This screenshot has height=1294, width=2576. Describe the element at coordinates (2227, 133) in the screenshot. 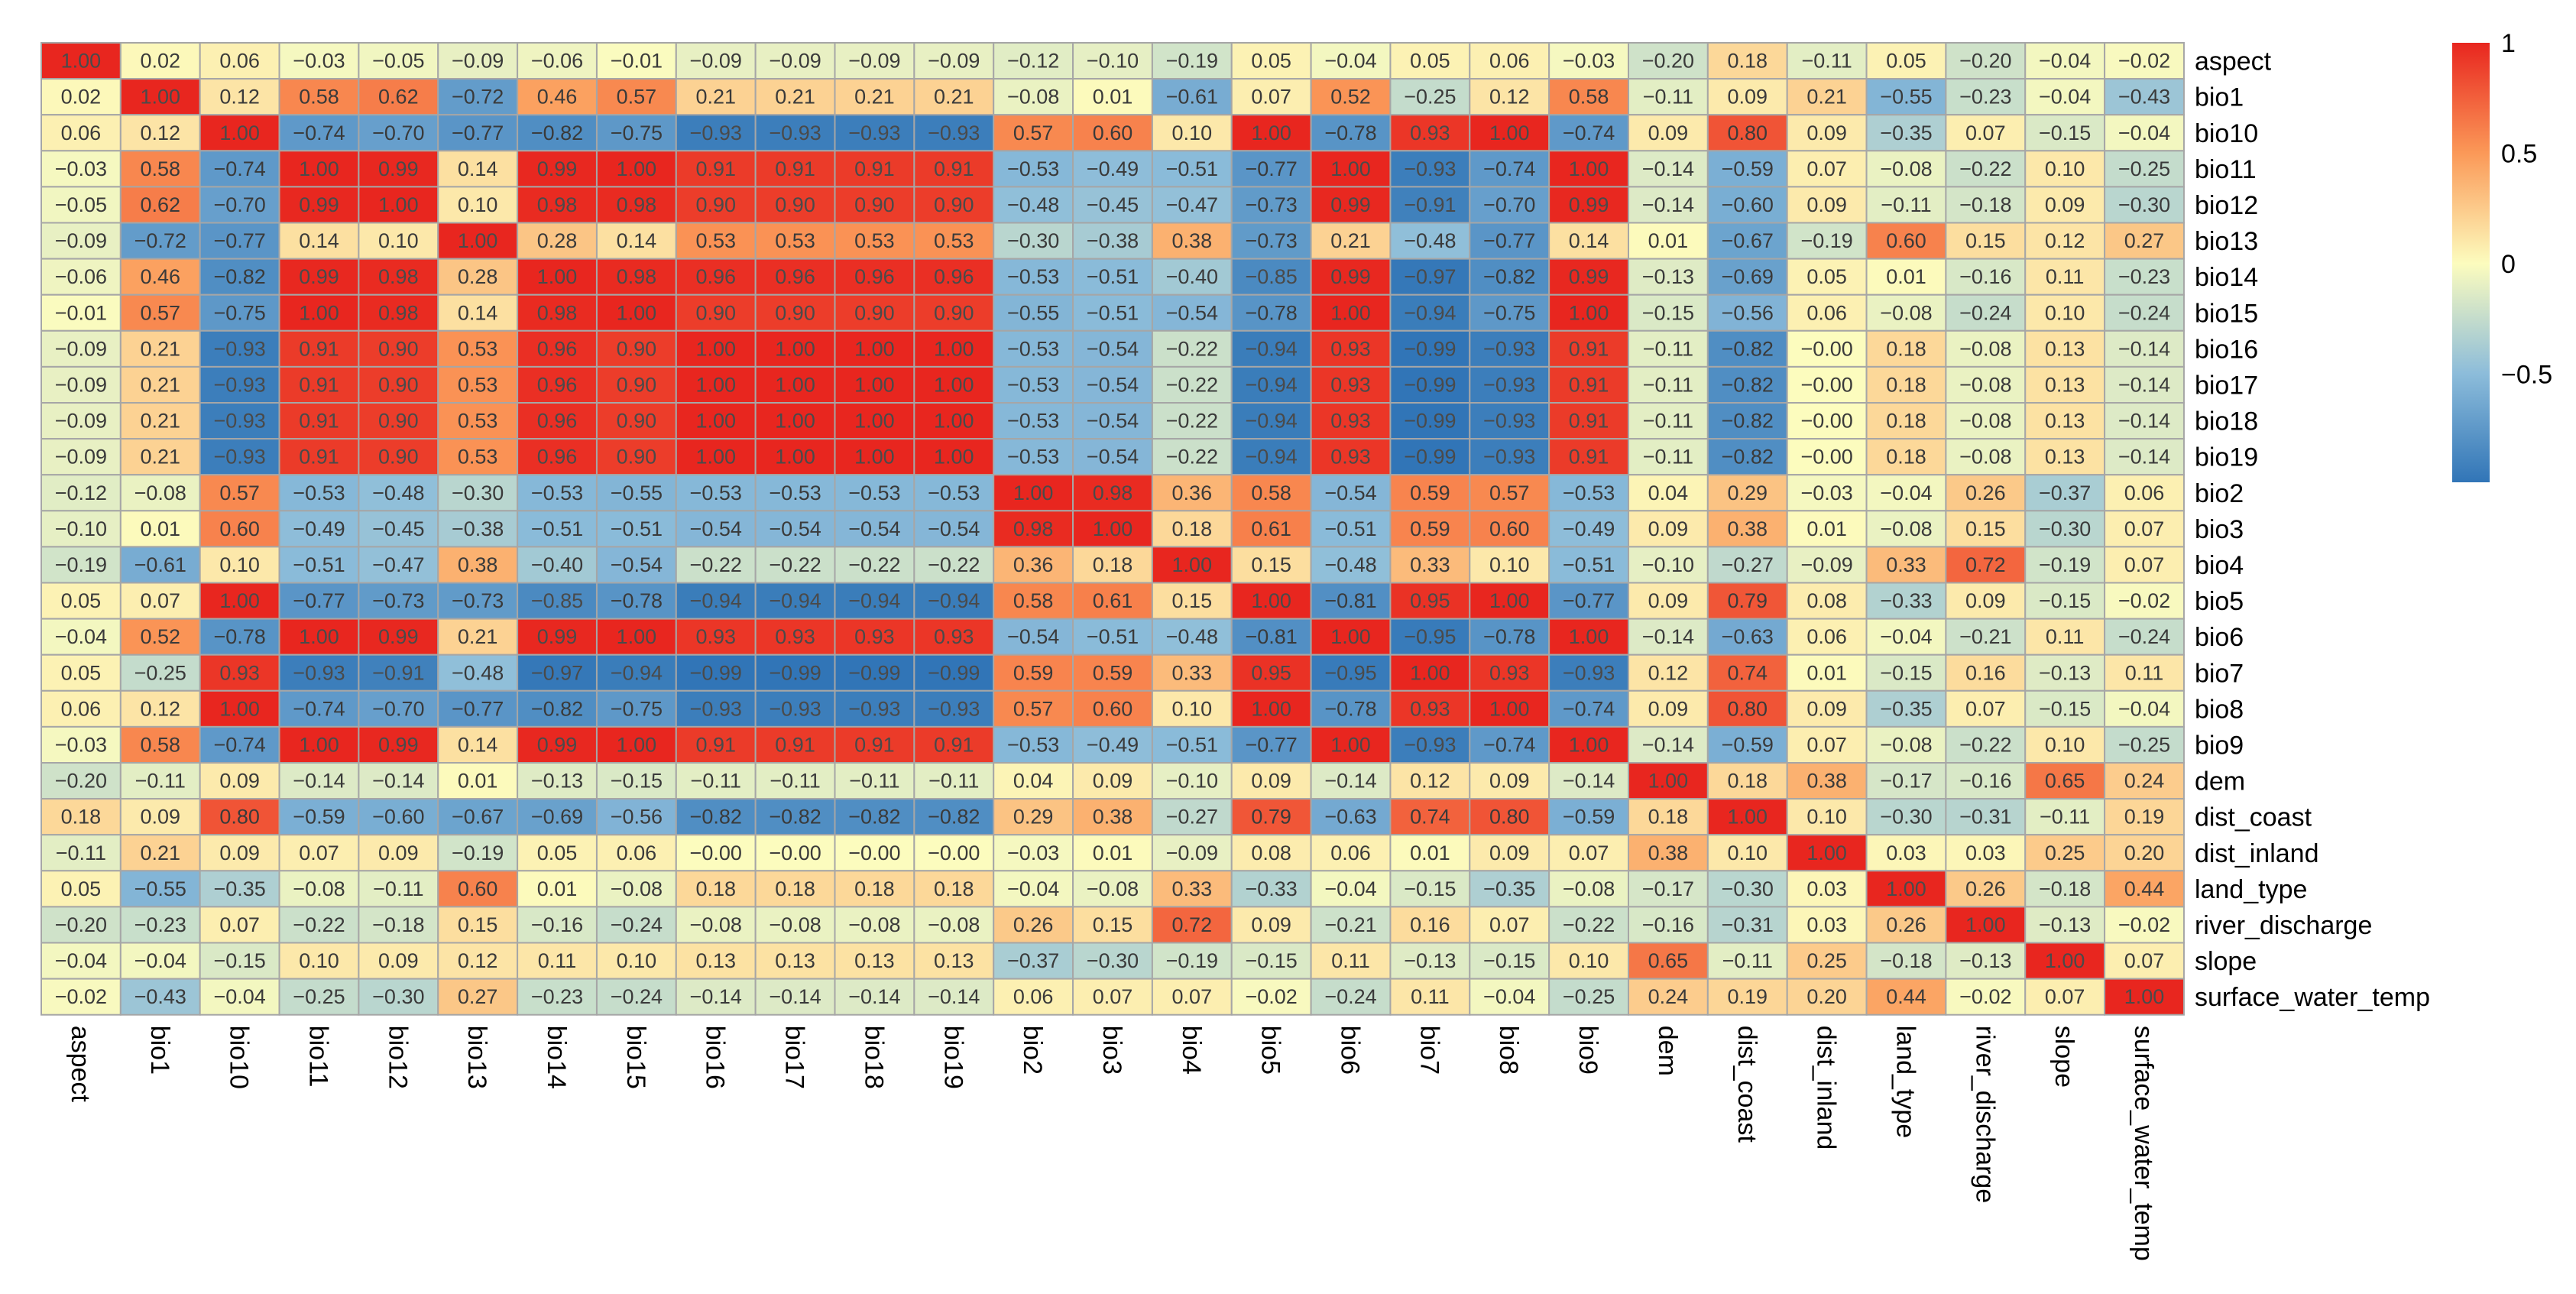

I see `row-label: bio10` at that location.